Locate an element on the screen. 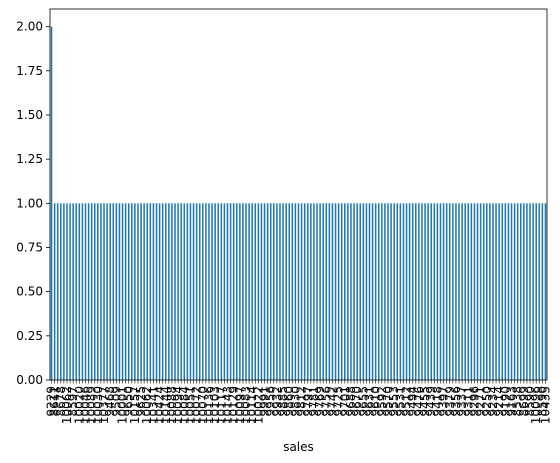 The image size is (560, 463). x-tick-label: 10046 is located at coordinates (86, 405).